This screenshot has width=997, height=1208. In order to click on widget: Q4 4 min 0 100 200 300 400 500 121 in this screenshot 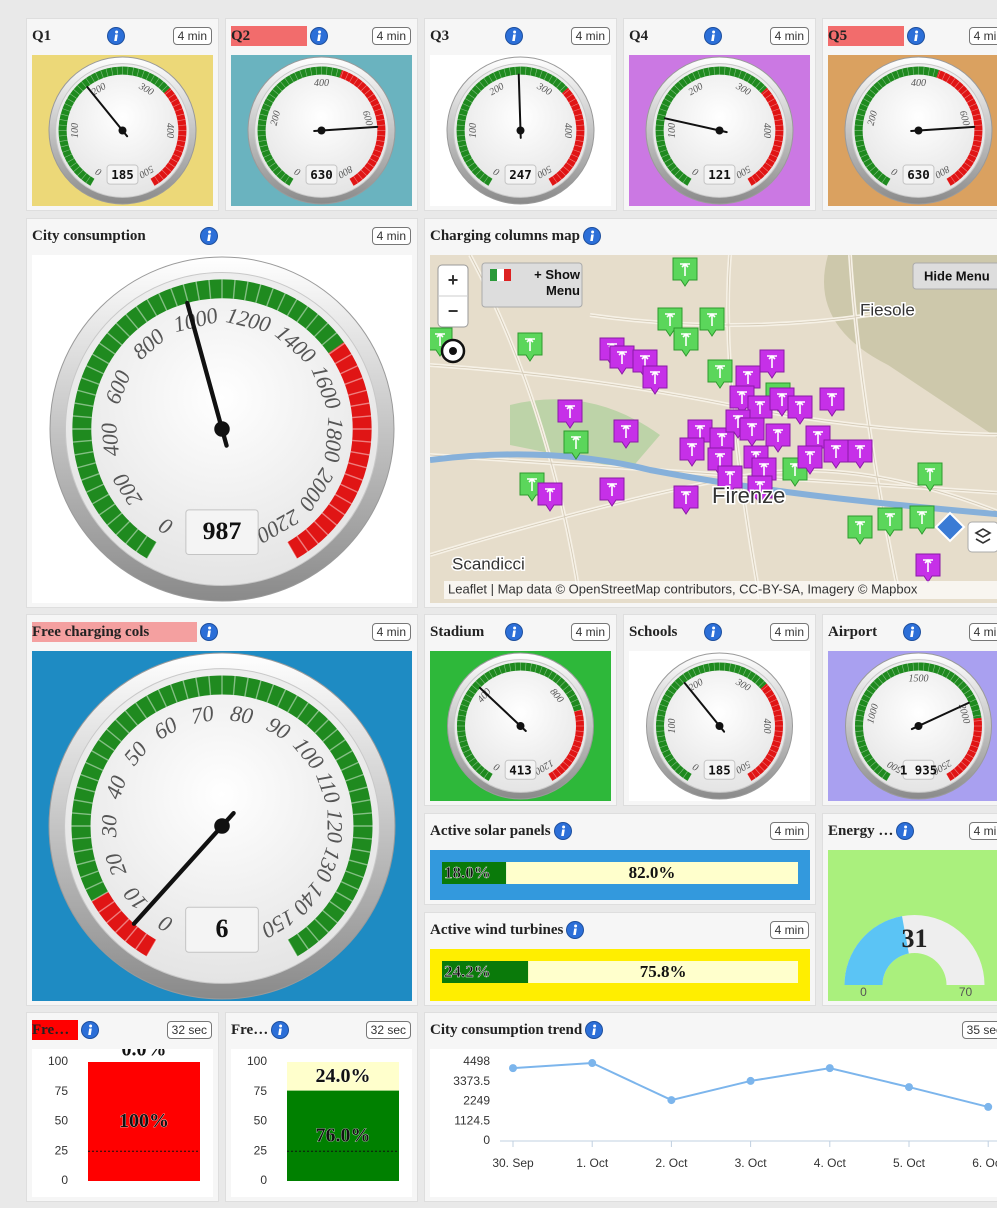, I will do `click(719, 114)`.